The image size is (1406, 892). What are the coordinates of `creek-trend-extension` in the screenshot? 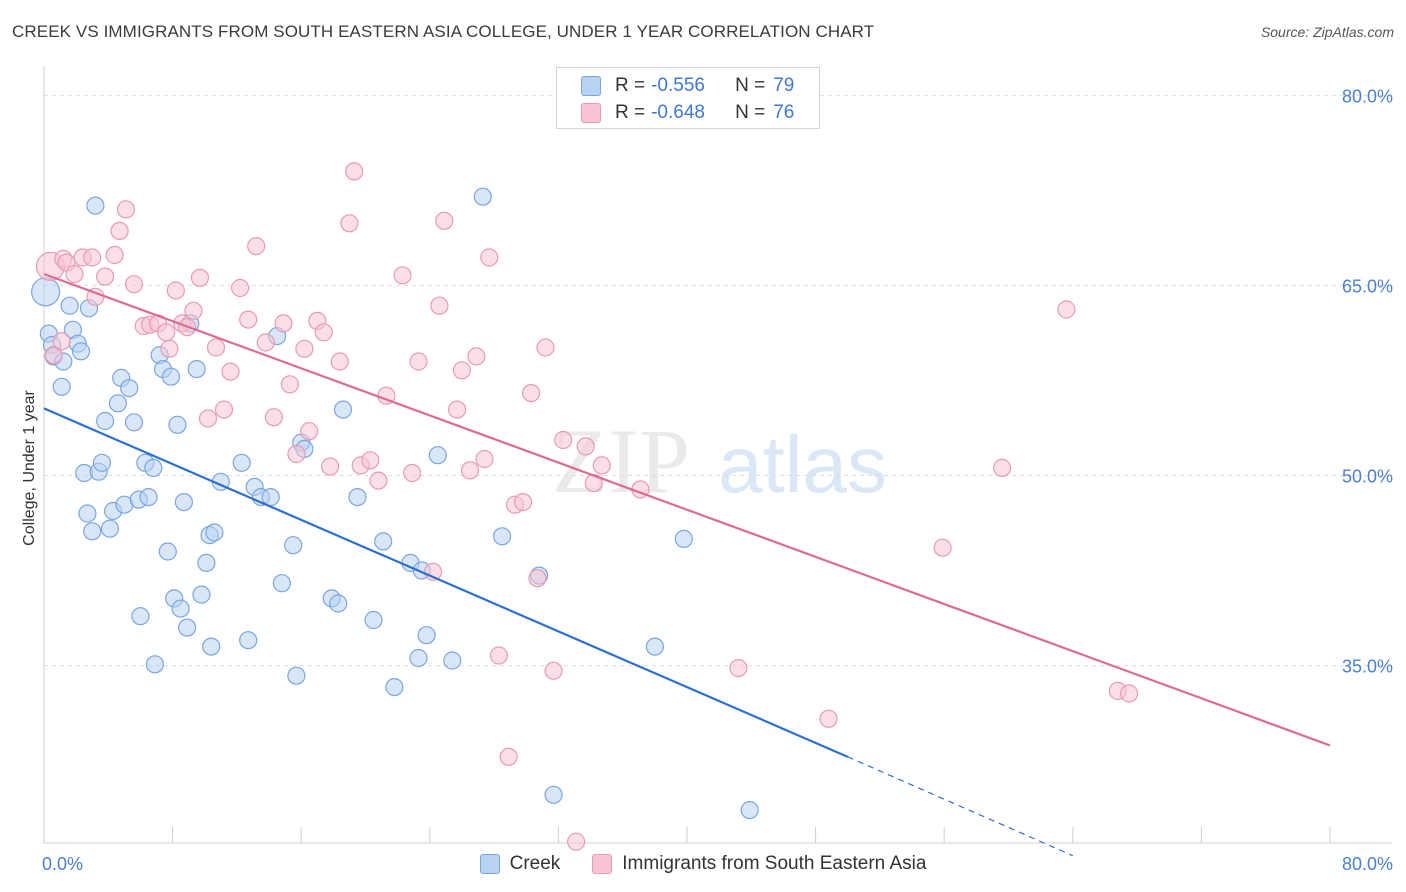 It's located at (960, 806).